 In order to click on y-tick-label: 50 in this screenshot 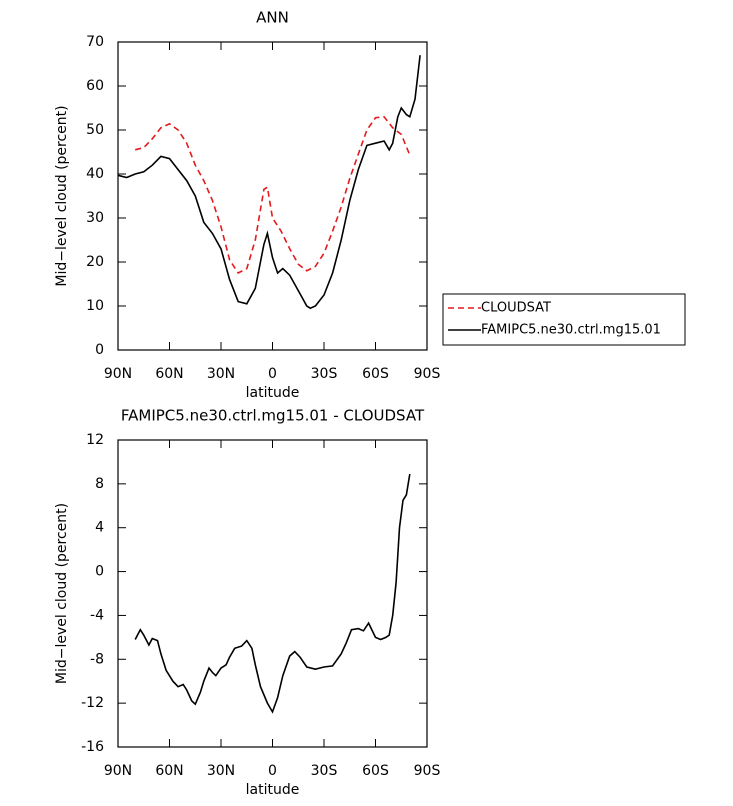, I will do `click(95, 130)`.